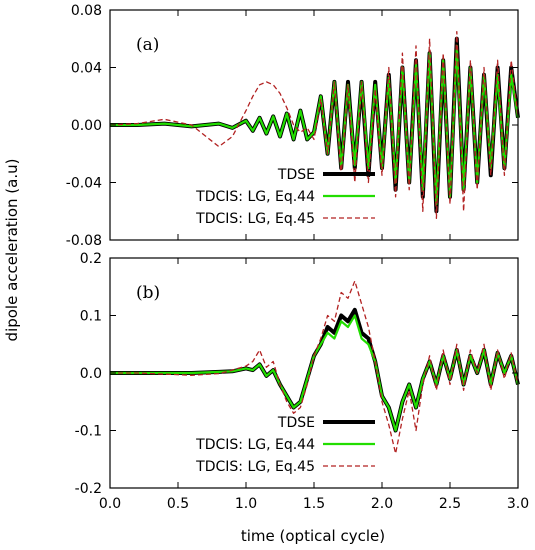 The width and height of the screenshot is (535, 550). Describe the element at coordinates (178, 504) in the screenshot. I see `x-tick-label: 0.5` at that location.